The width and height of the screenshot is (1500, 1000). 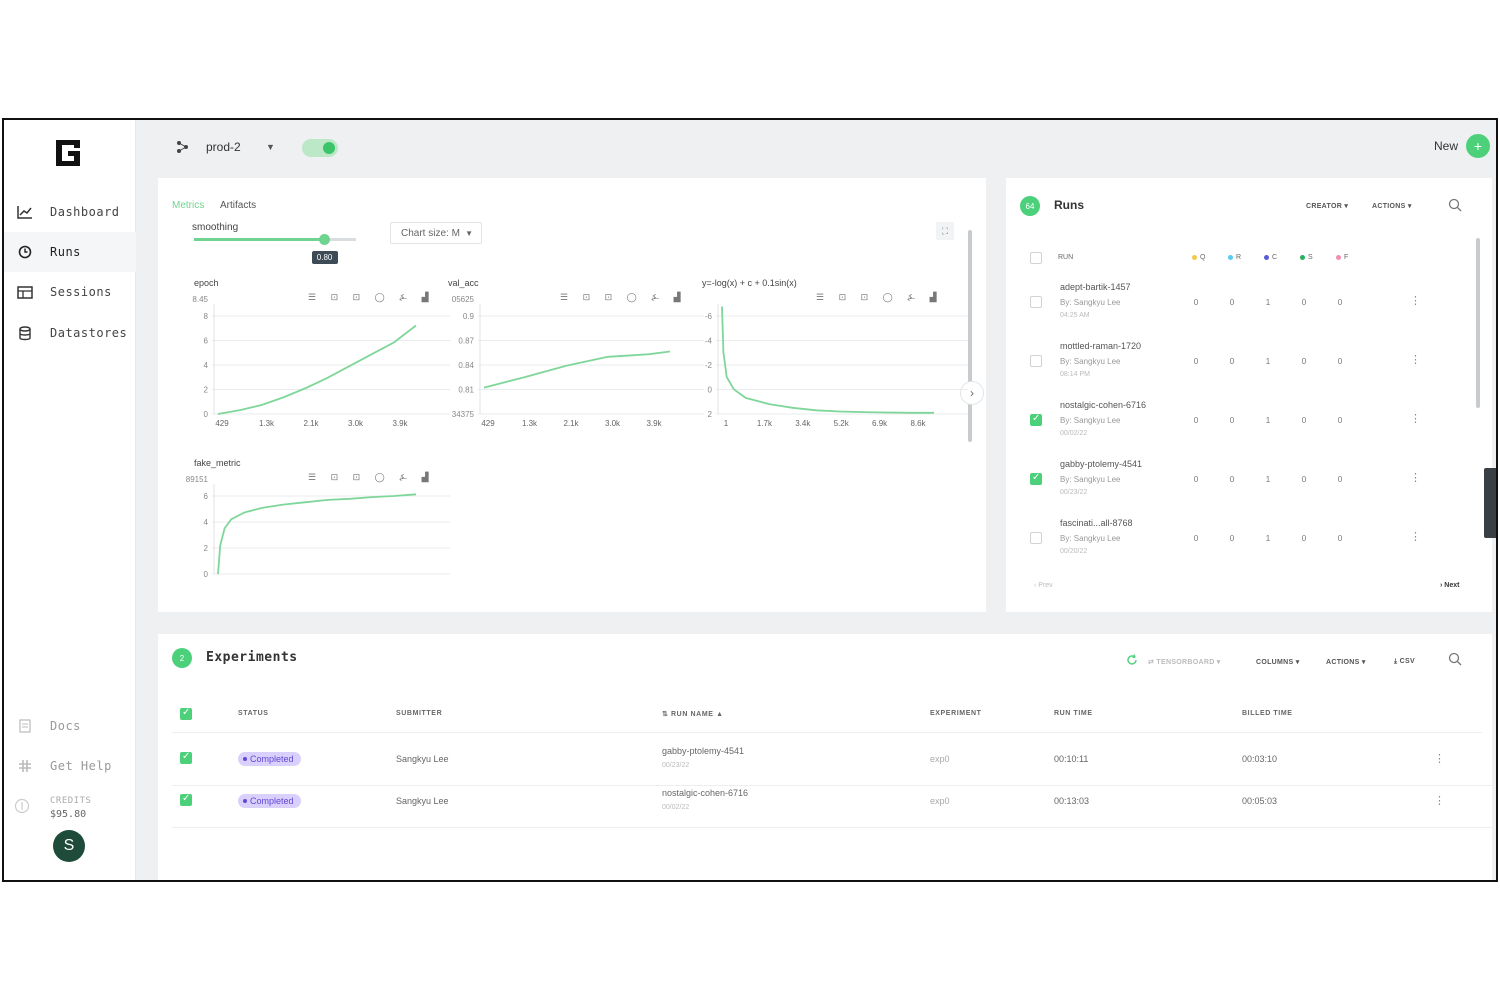 I want to click on col-billed-time: BILLED TIME, so click(x=1267, y=713).